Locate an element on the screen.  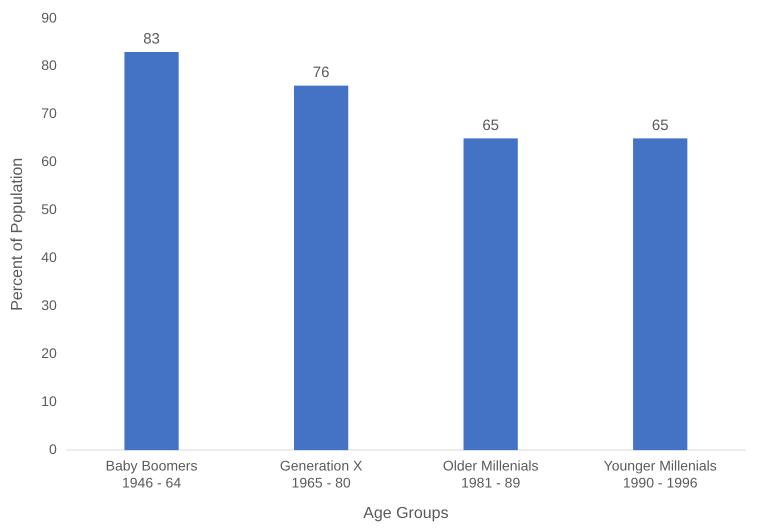
x-tick-label: Older Millenials 1981 - 89 is located at coordinates (490, 473).